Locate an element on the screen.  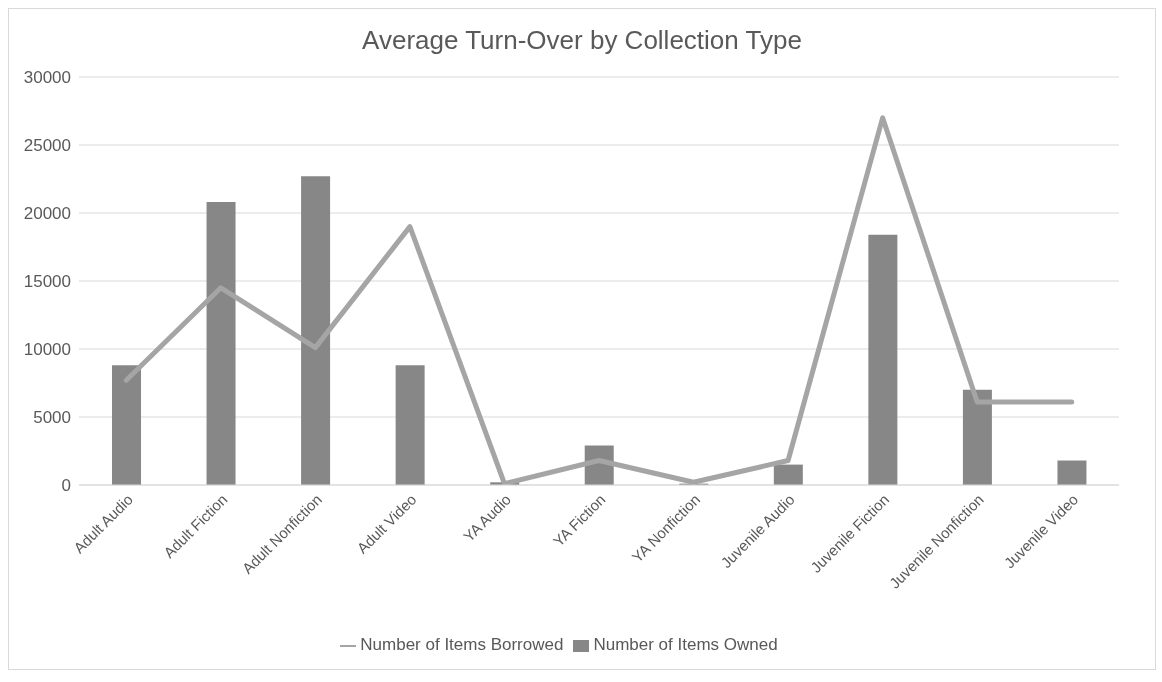
legend-label: Number of Items Borrowed is located at coordinates (462, 644).